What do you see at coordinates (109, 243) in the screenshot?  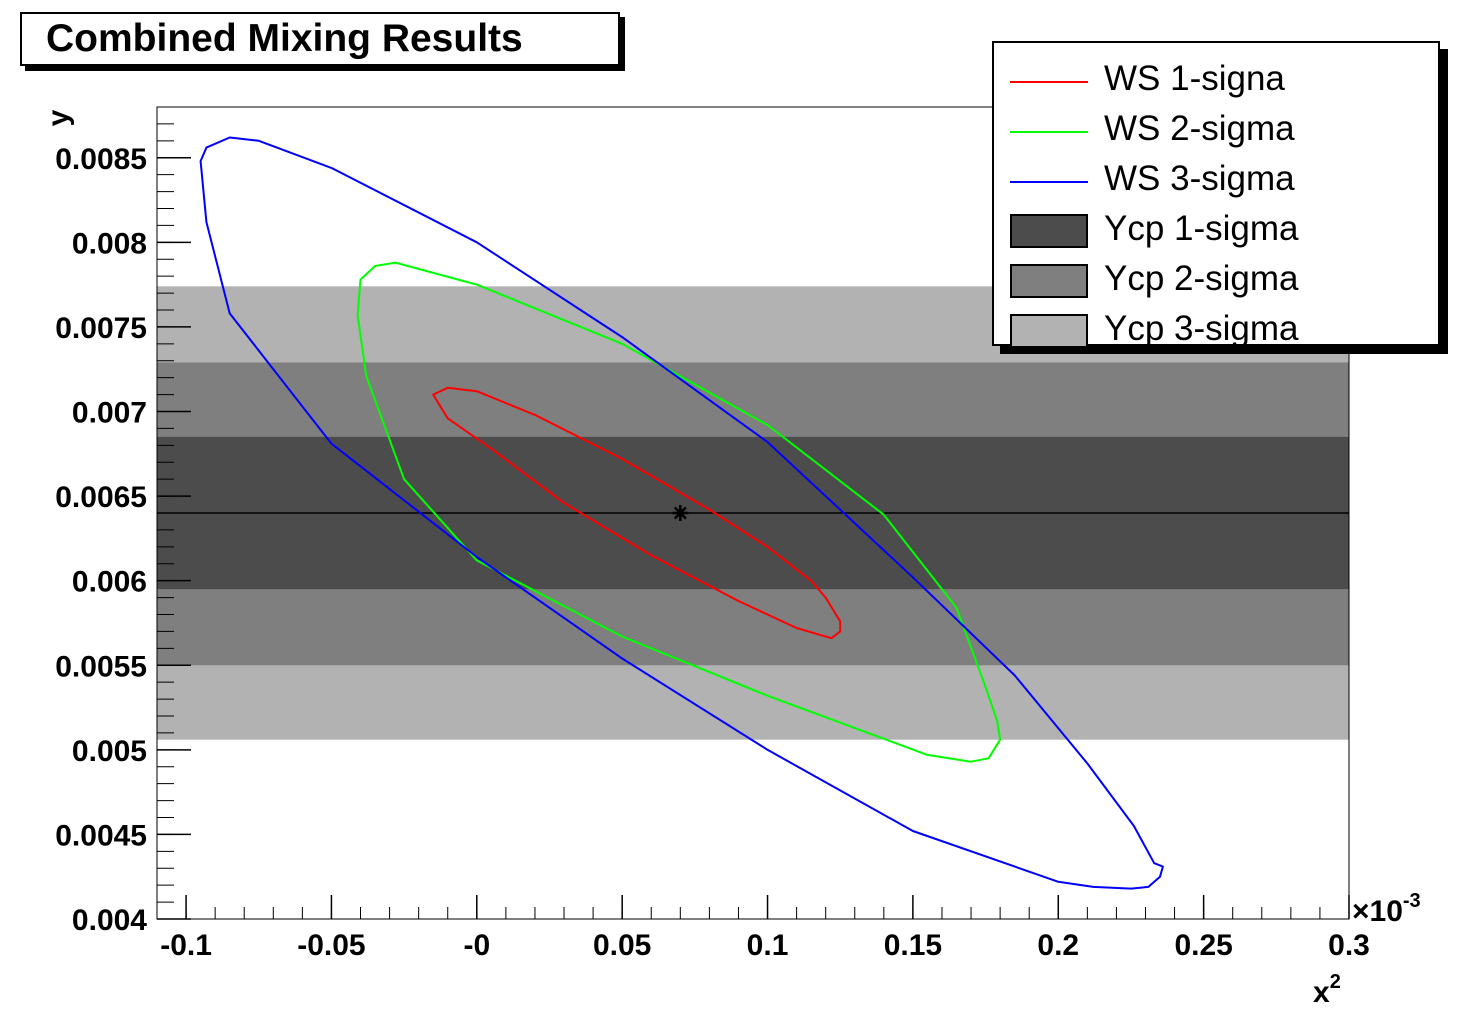 I see `y-tick-label: 0.008` at bounding box center [109, 243].